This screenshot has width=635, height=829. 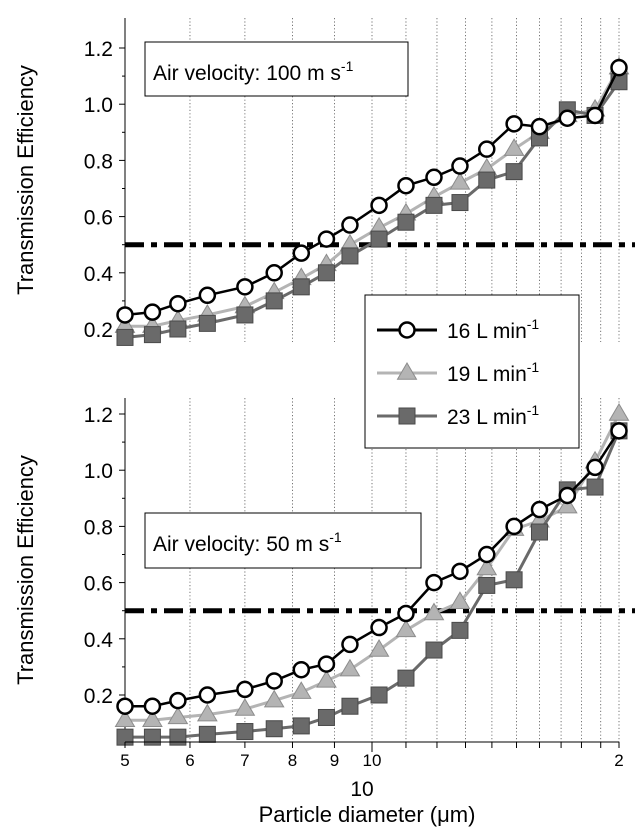 I want to click on x-tick-label: 10, so click(x=372, y=760).